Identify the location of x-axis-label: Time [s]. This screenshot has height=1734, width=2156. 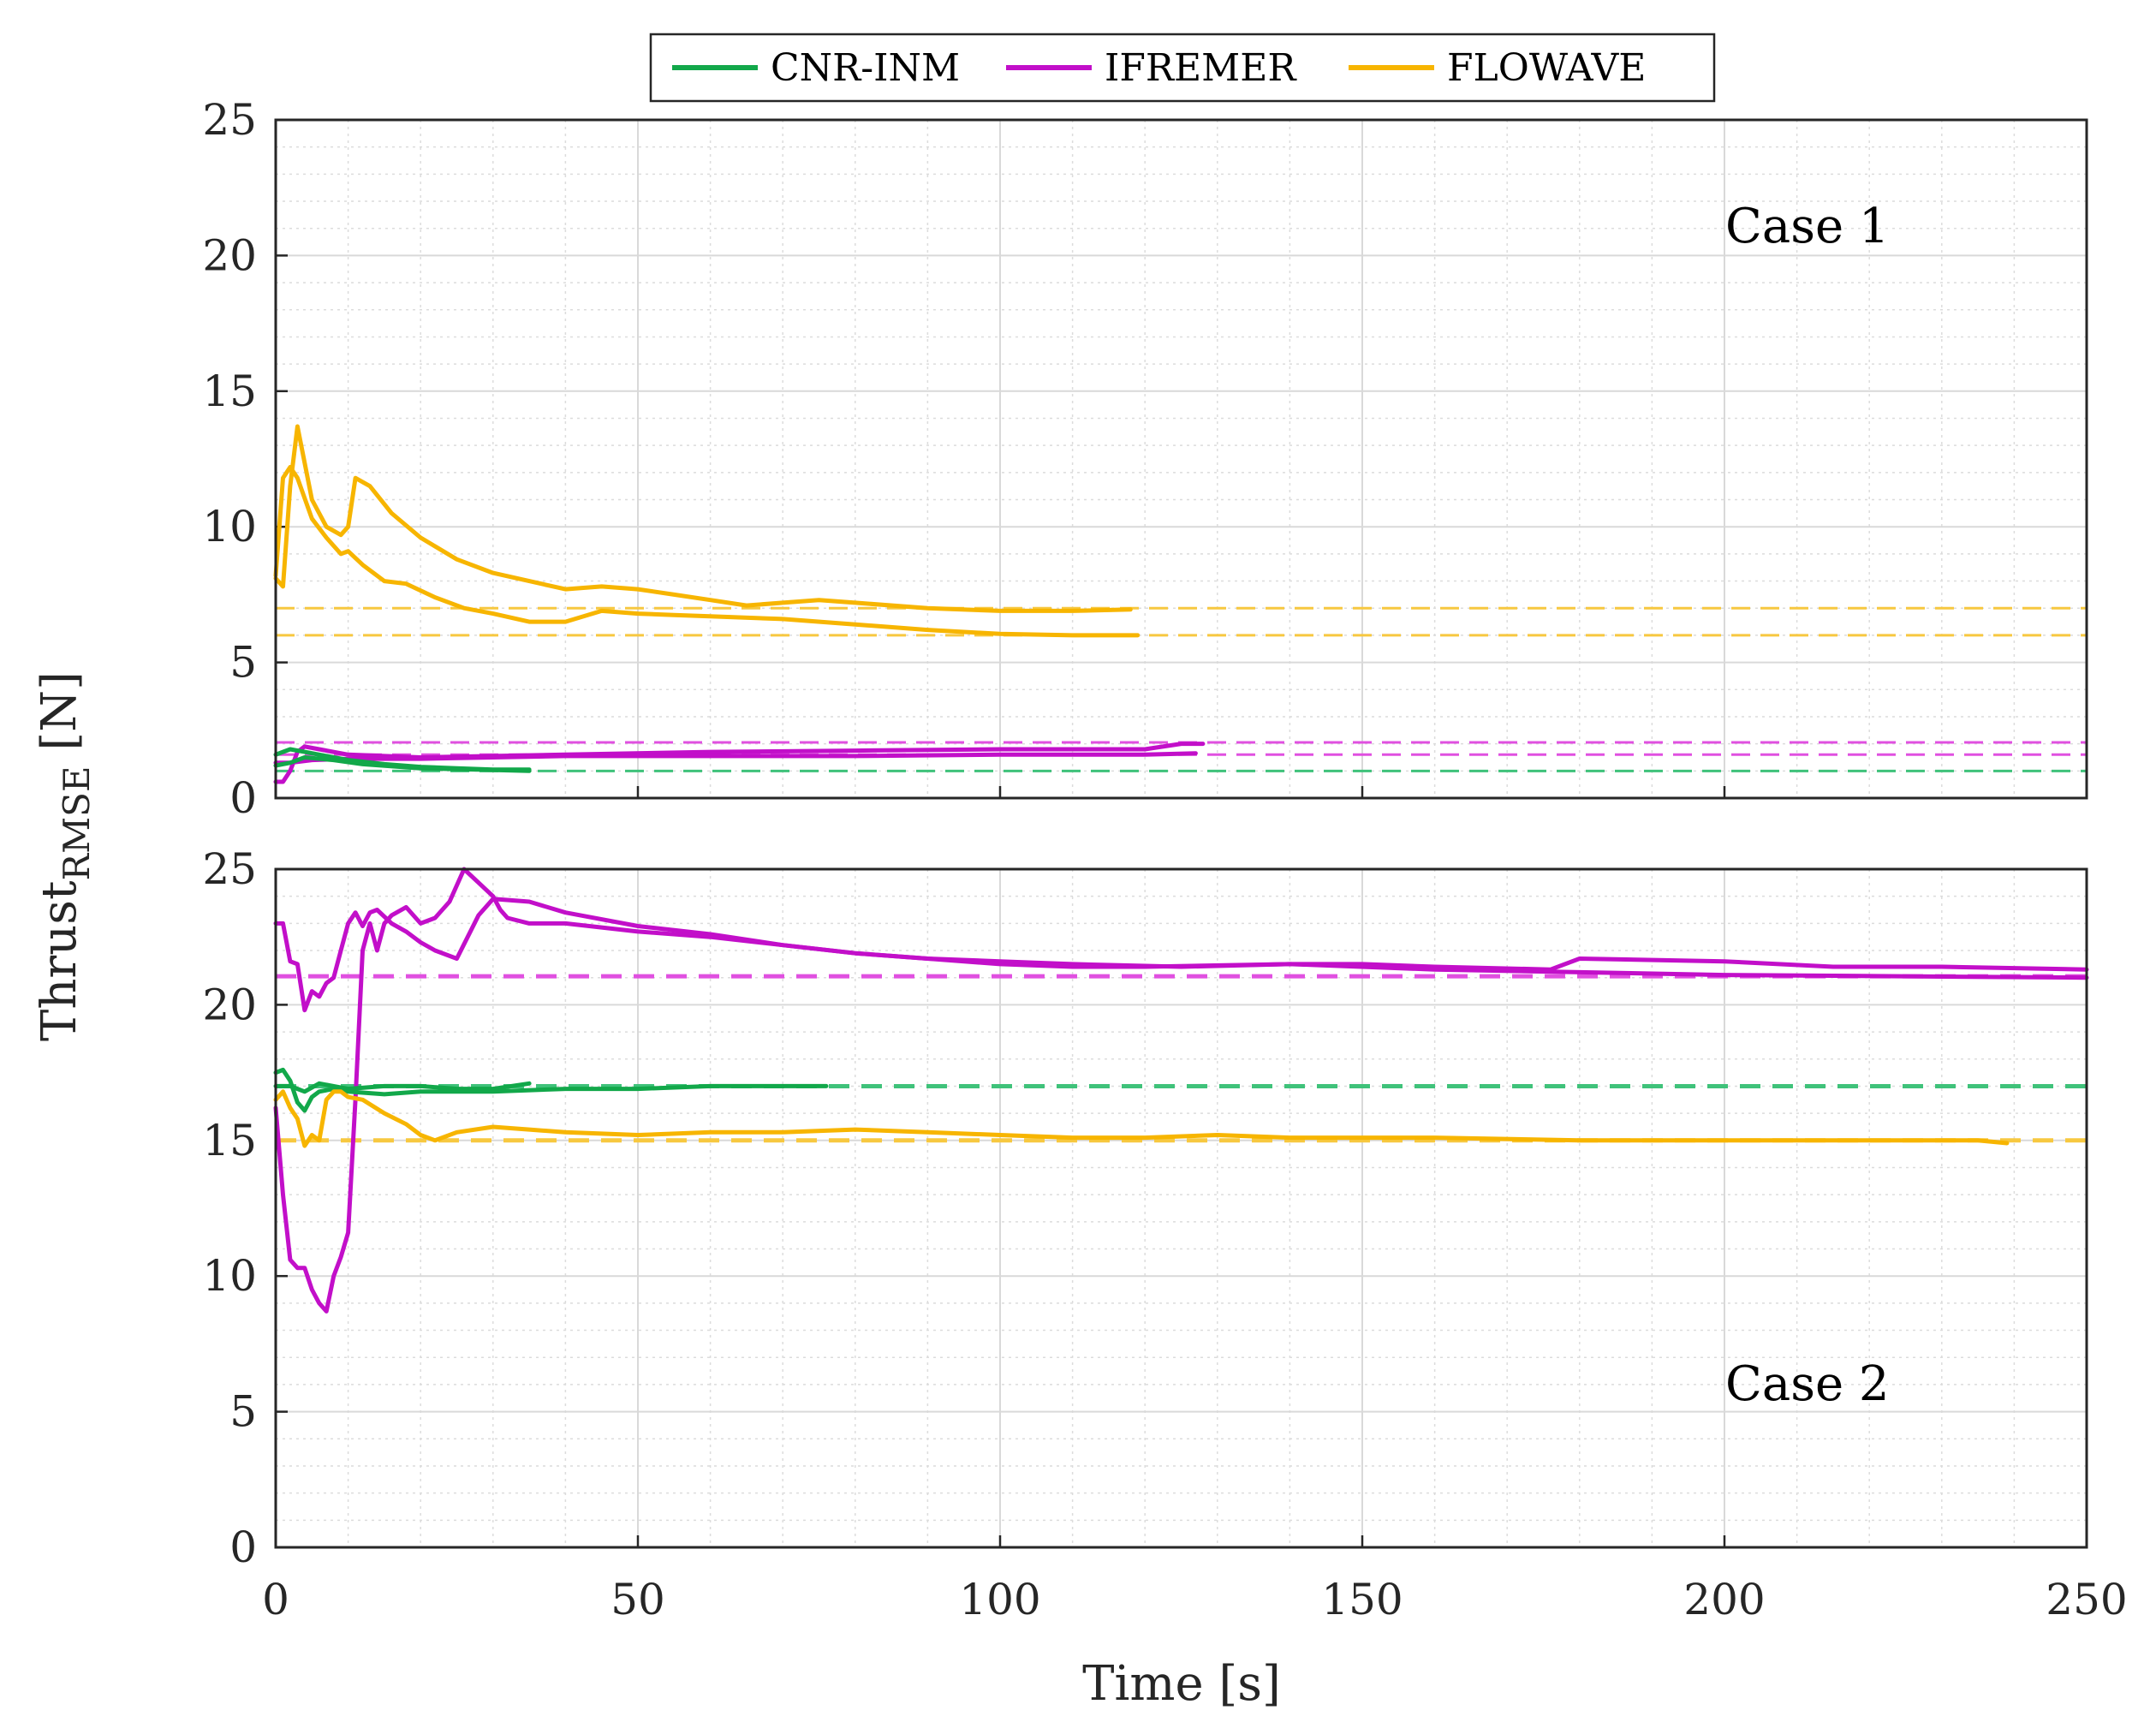
(1181, 1684).